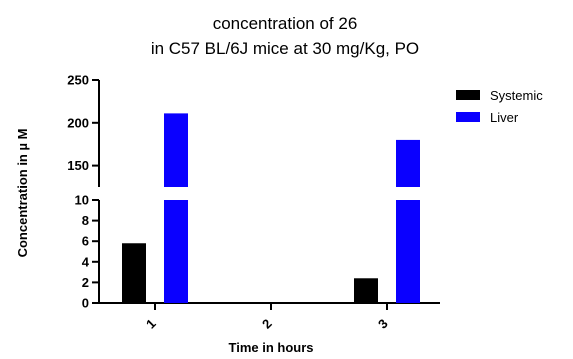  What do you see at coordinates (85, 303) in the screenshot?
I see `y-tick-label-lower-0: 0` at bounding box center [85, 303].